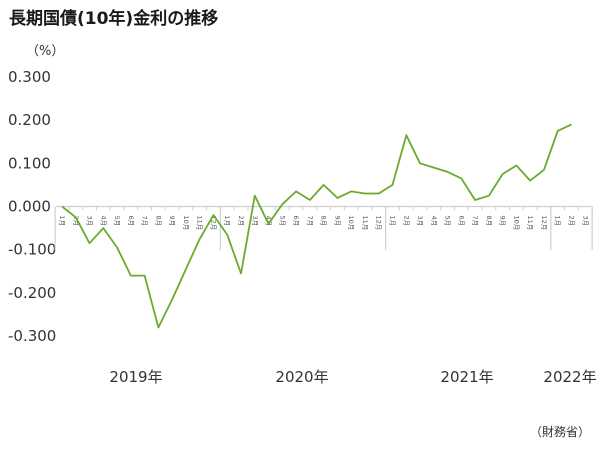 Image resolution: width=600 pixels, height=450 pixels. I want to click on y-axis-ticks: 0.300 0.200 0.100 0.000 -0.100 -0.200 -0.300, so click(32, 206).